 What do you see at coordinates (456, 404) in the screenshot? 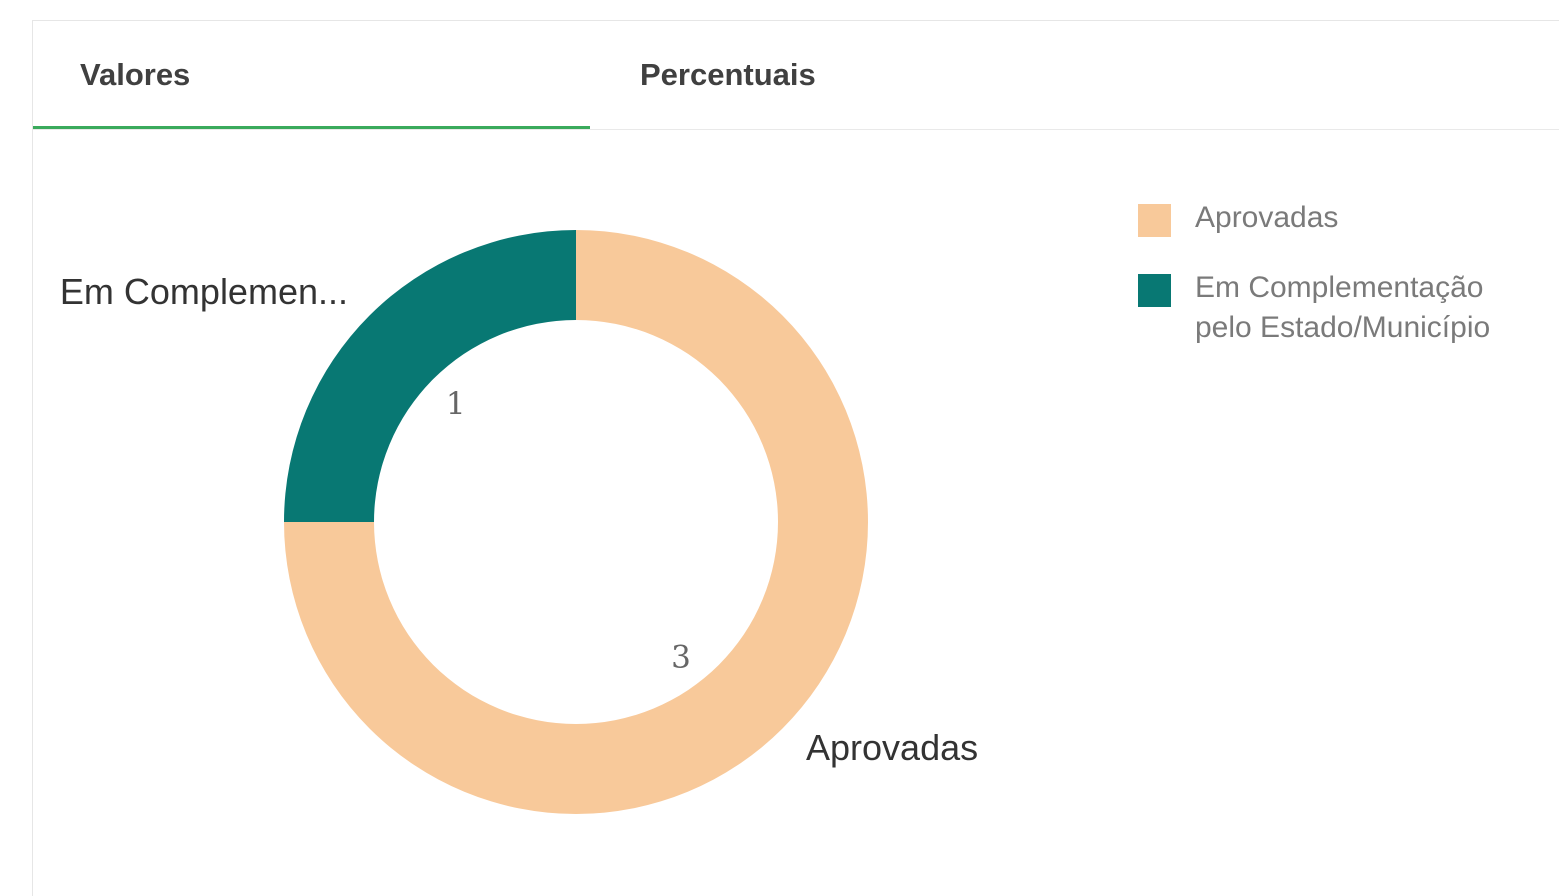
I see `slice-value-label-1: 1` at bounding box center [456, 404].